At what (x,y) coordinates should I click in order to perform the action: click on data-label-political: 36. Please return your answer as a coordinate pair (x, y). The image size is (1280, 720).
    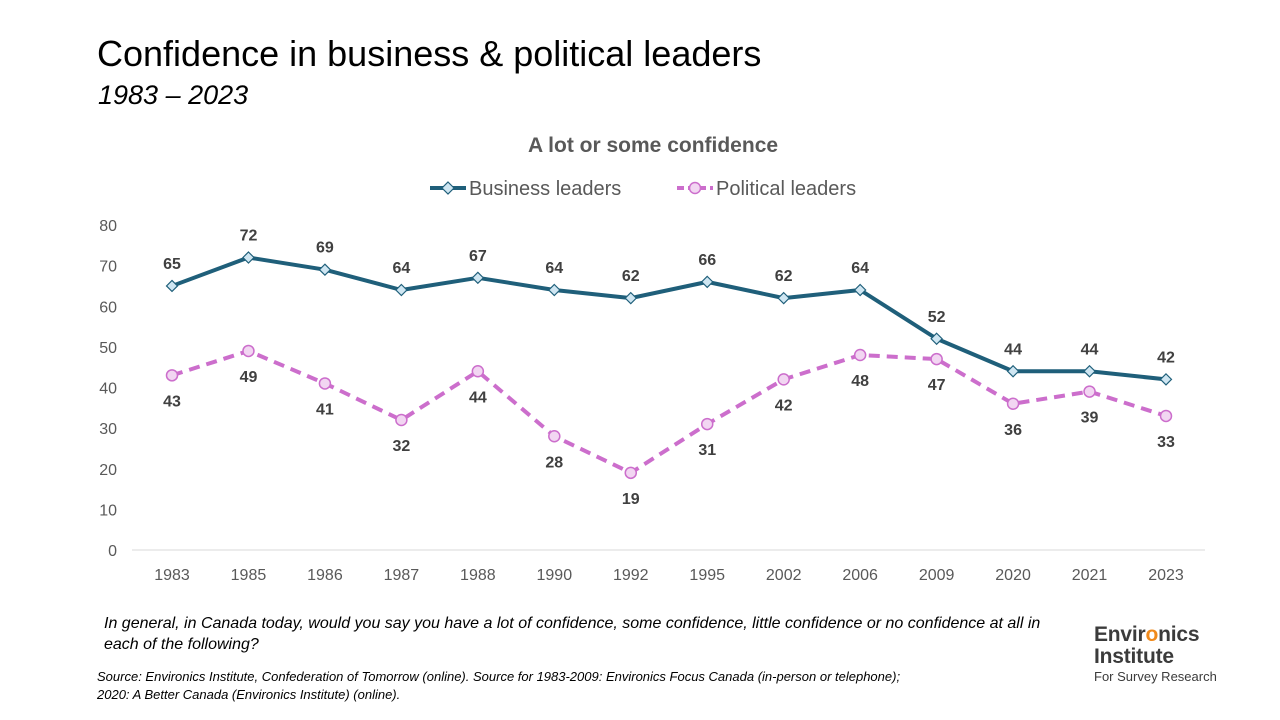
    Looking at the image, I should click on (1013, 430).